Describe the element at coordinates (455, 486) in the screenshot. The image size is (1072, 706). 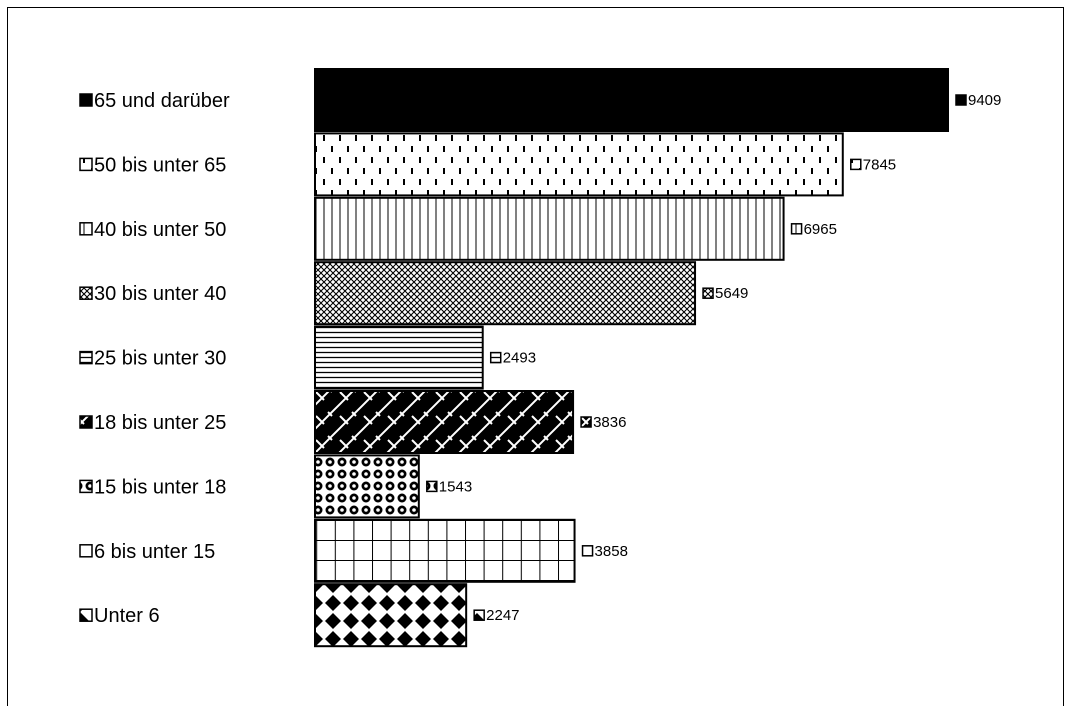
I see `data-label: 1543` at that location.